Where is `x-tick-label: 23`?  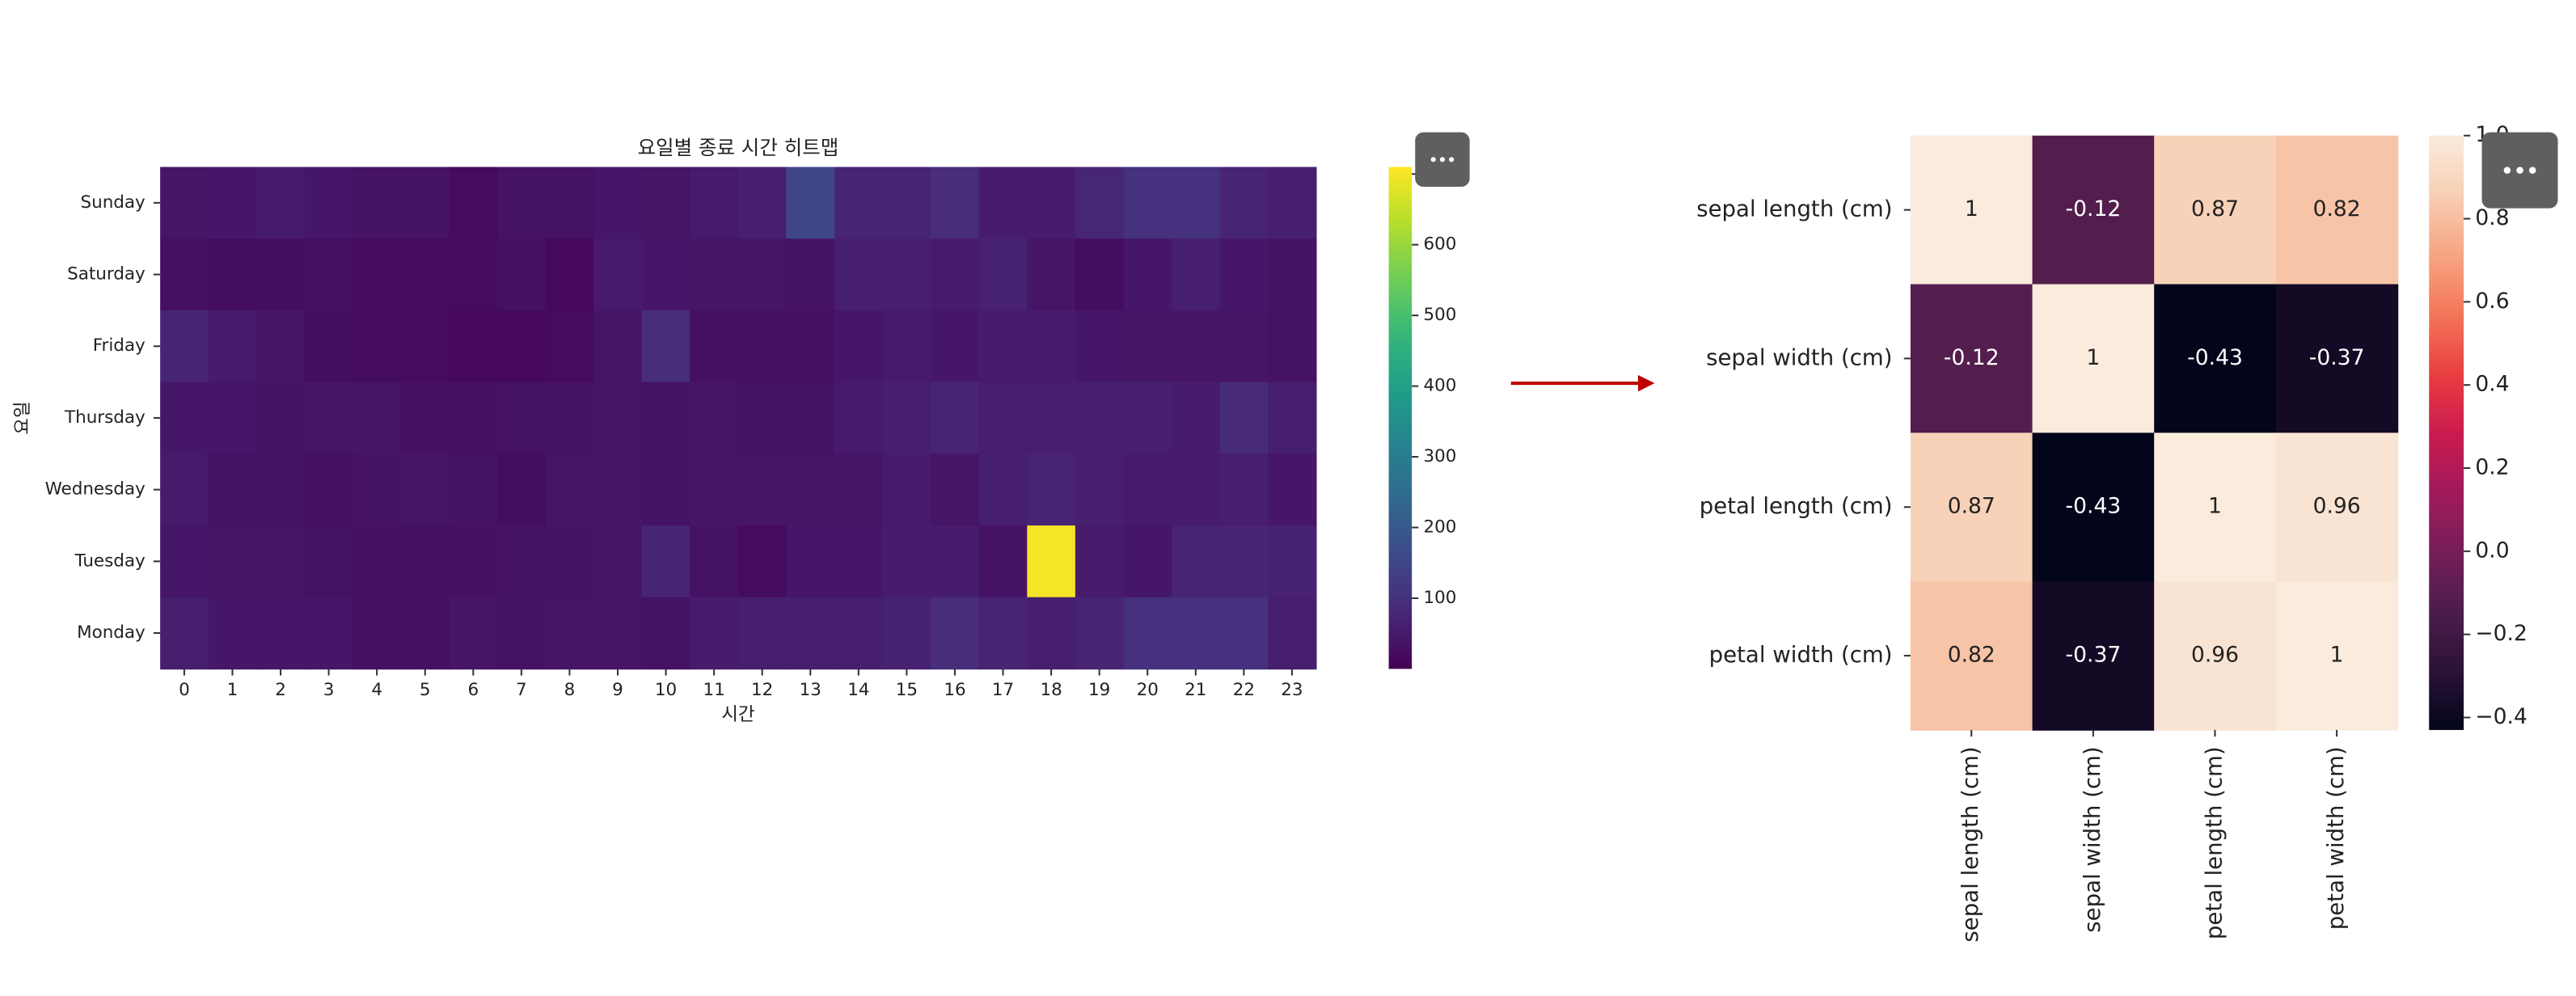 x-tick-label: 23 is located at coordinates (1292, 690).